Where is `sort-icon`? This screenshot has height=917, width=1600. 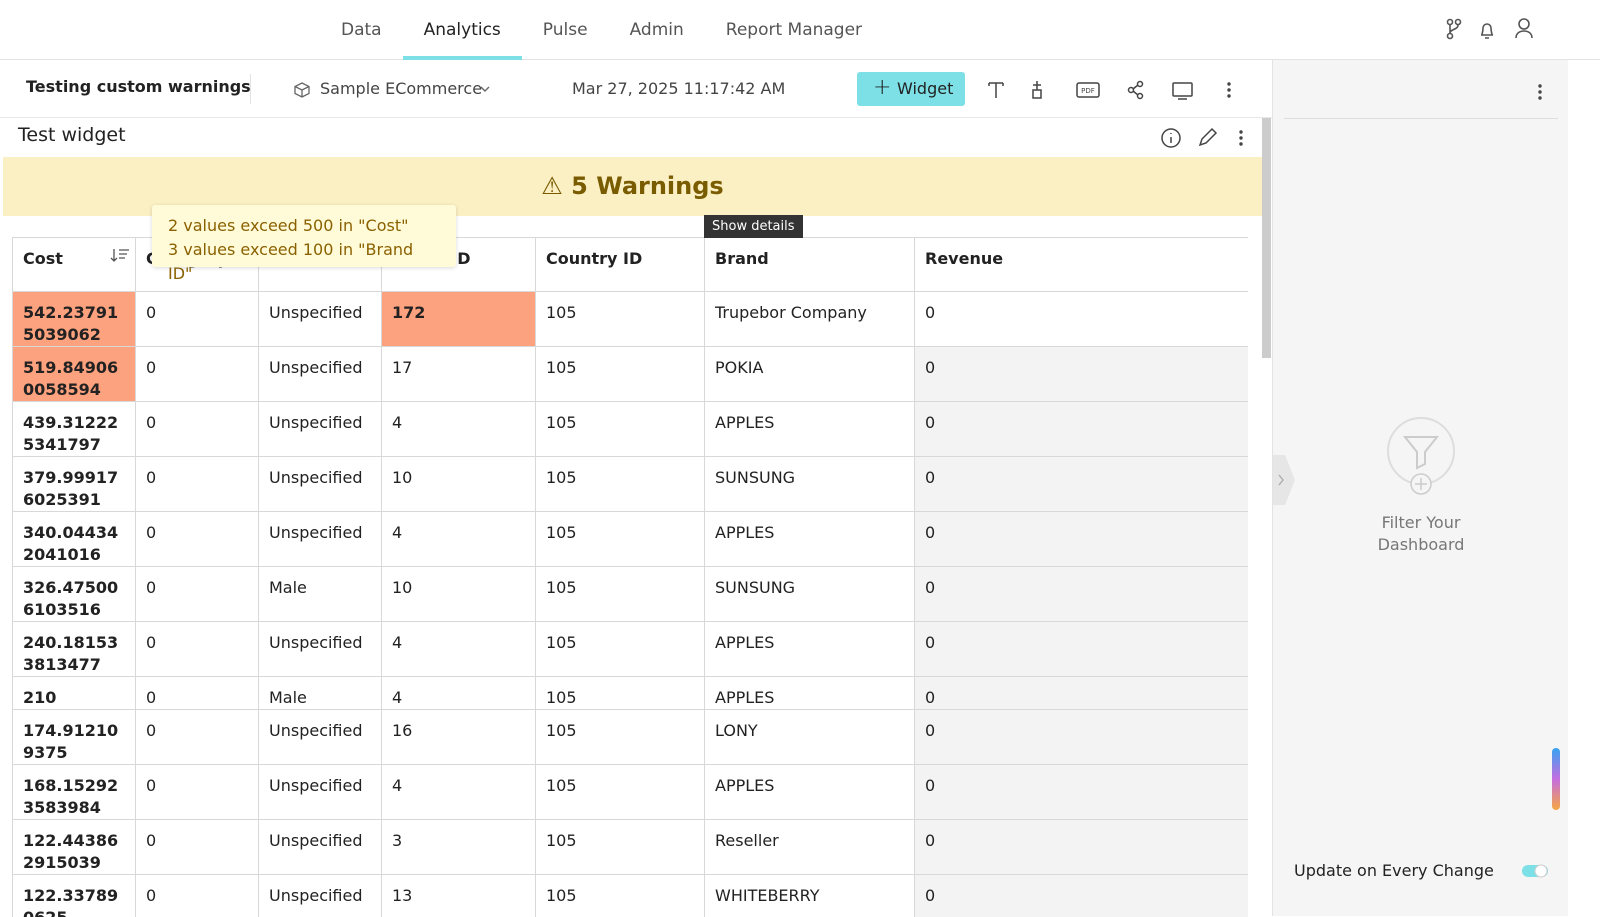
sort-icon is located at coordinates (120, 255).